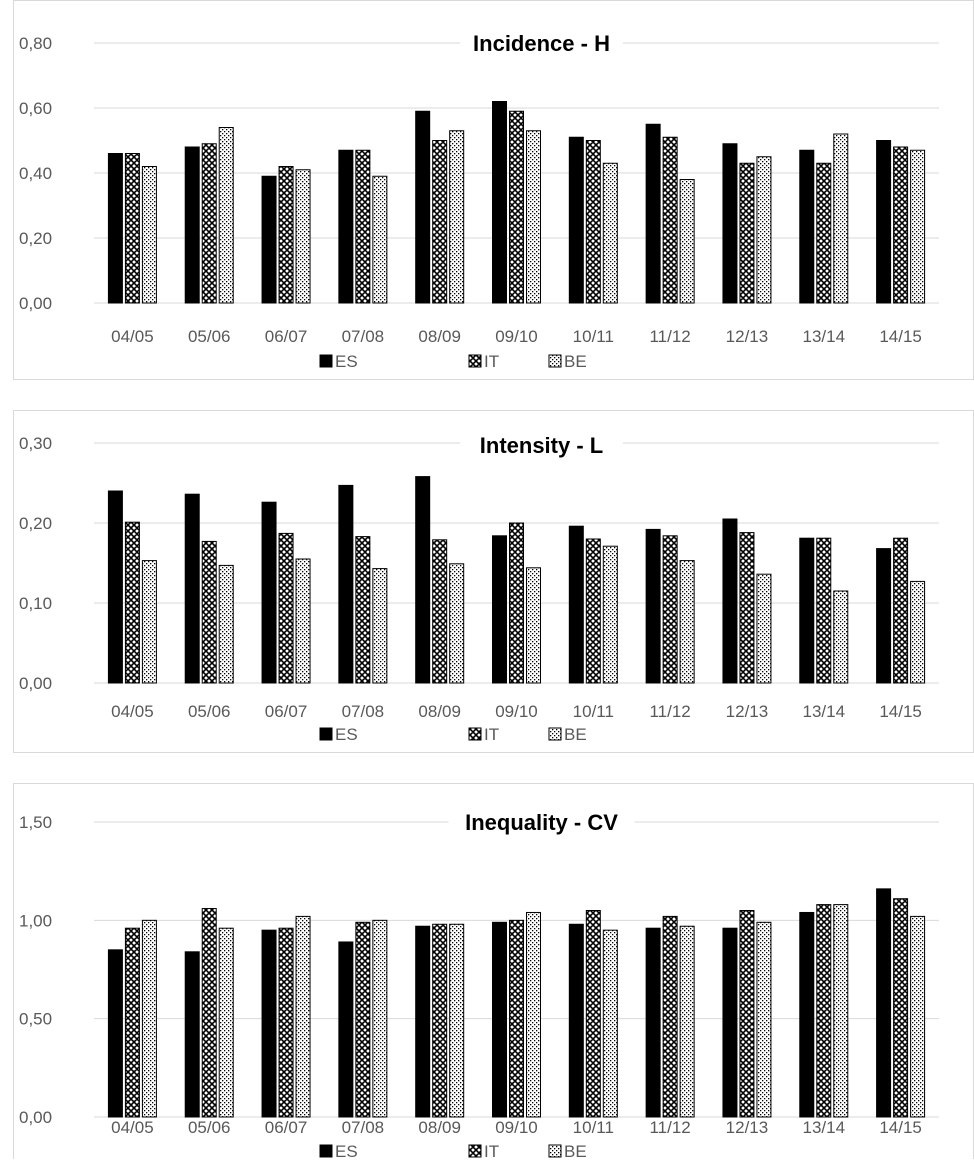 The width and height of the screenshot is (974, 1160). What do you see at coordinates (35, 1019) in the screenshot?
I see `y-tick-label: 0,50` at bounding box center [35, 1019].